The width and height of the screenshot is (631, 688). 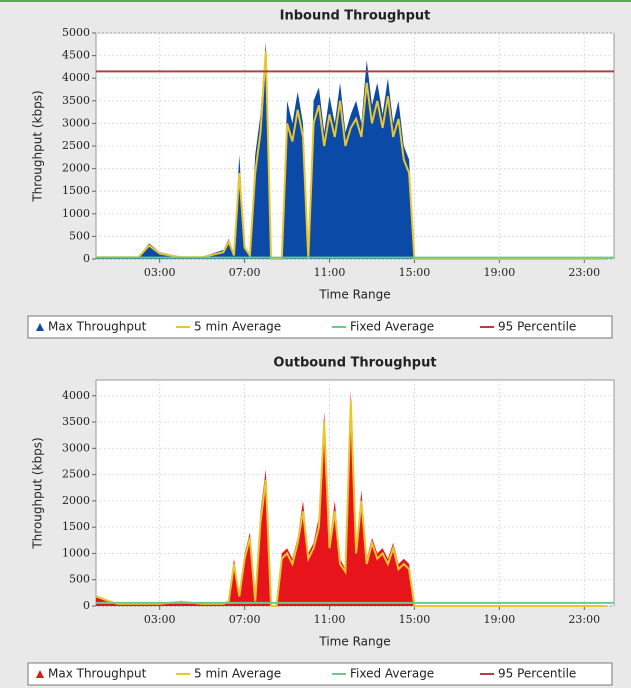 I want to click on chart-title: Outbound Throughput, so click(x=354, y=363).